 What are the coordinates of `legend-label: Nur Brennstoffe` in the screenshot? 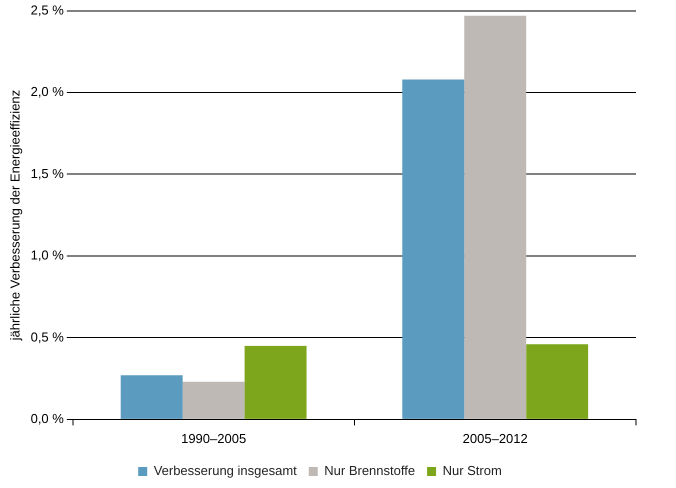 It's located at (370, 470).